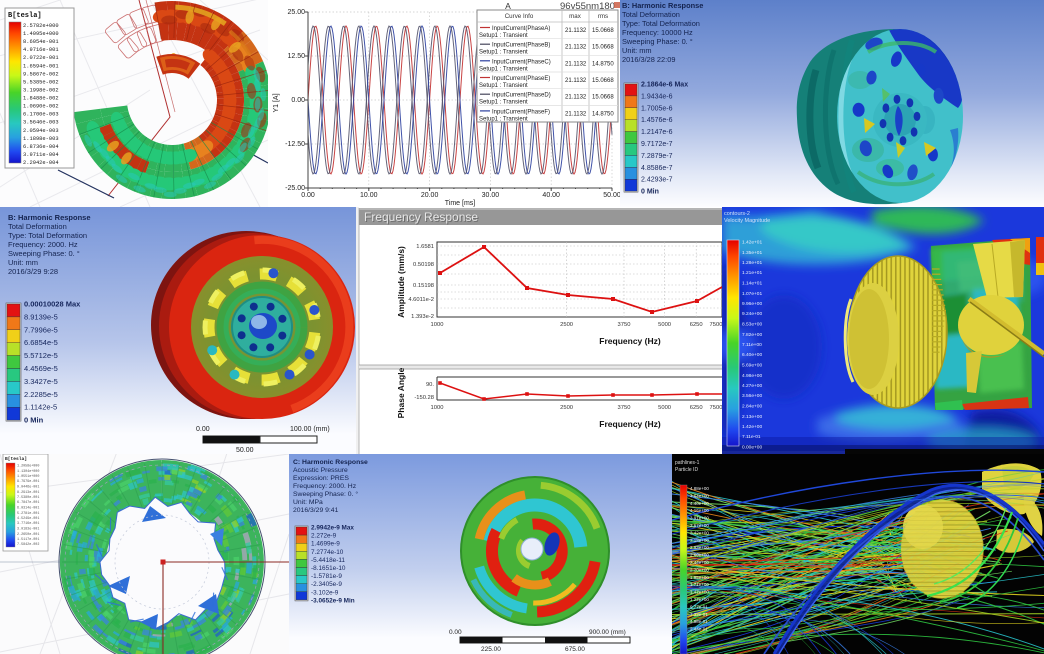  Describe the element at coordinates (603, 64) in the screenshot. I see `svg-text: 14.8750` at that location.